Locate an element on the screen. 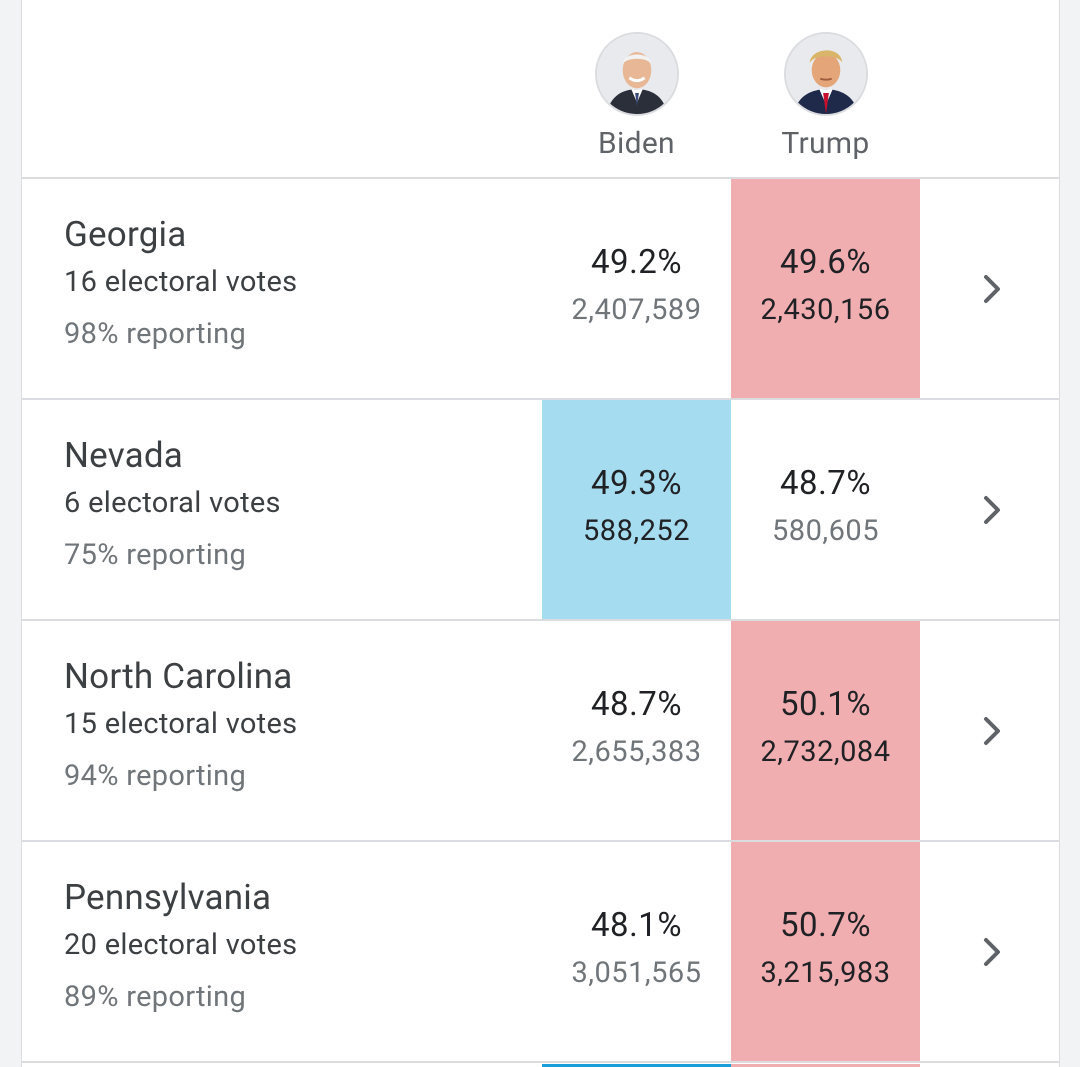 The height and width of the screenshot is (1067, 1080). candidate-biden: Biden is located at coordinates (636, 96).